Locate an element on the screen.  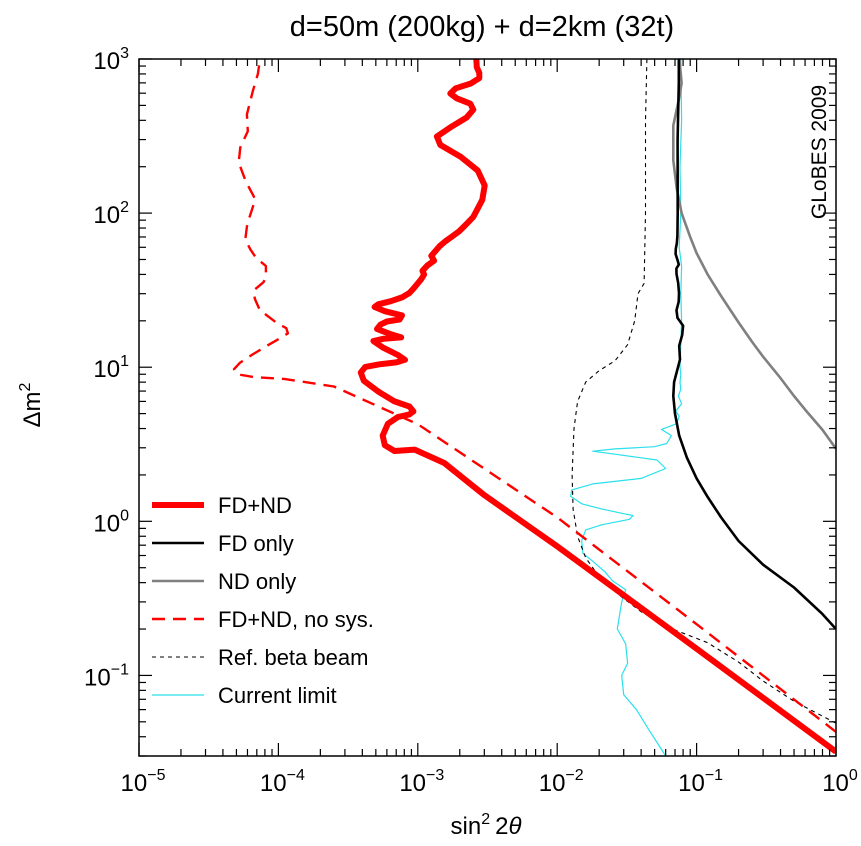
y-tick-label: 10¹ is located at coordinates (111, 368).